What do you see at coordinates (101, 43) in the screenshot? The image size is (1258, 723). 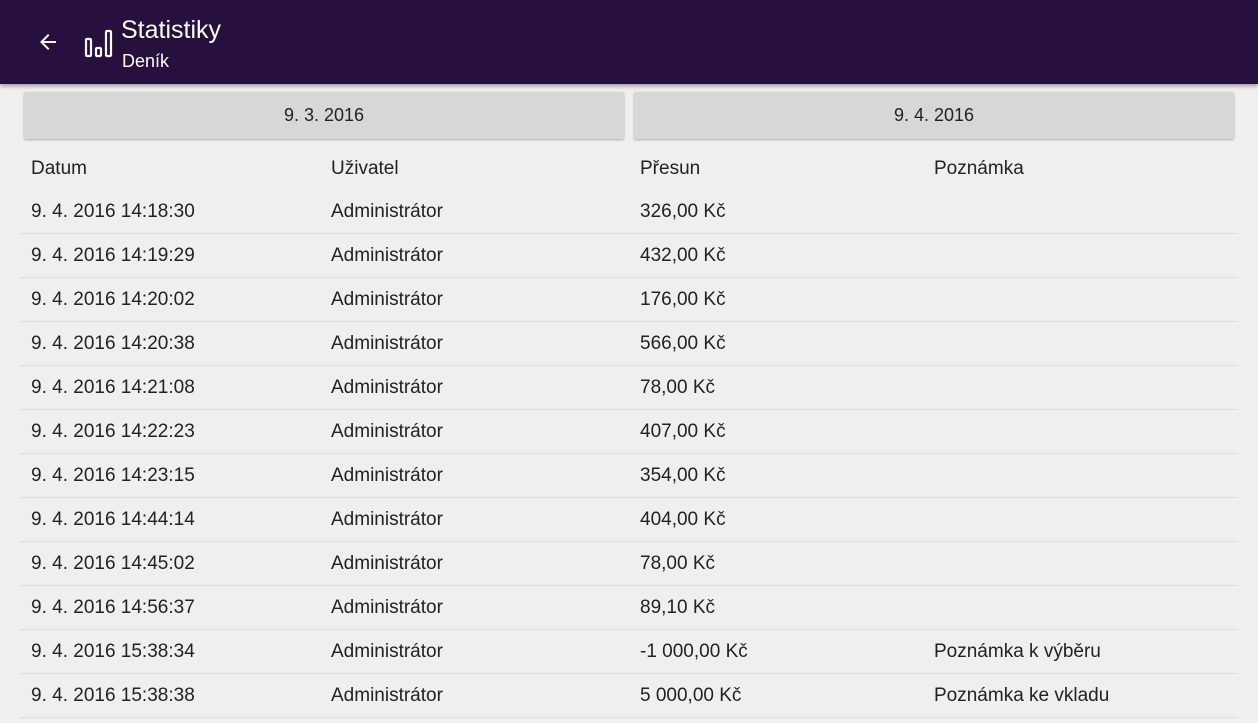 I see `bar-chart-icon` at bounding box center [101, 43].